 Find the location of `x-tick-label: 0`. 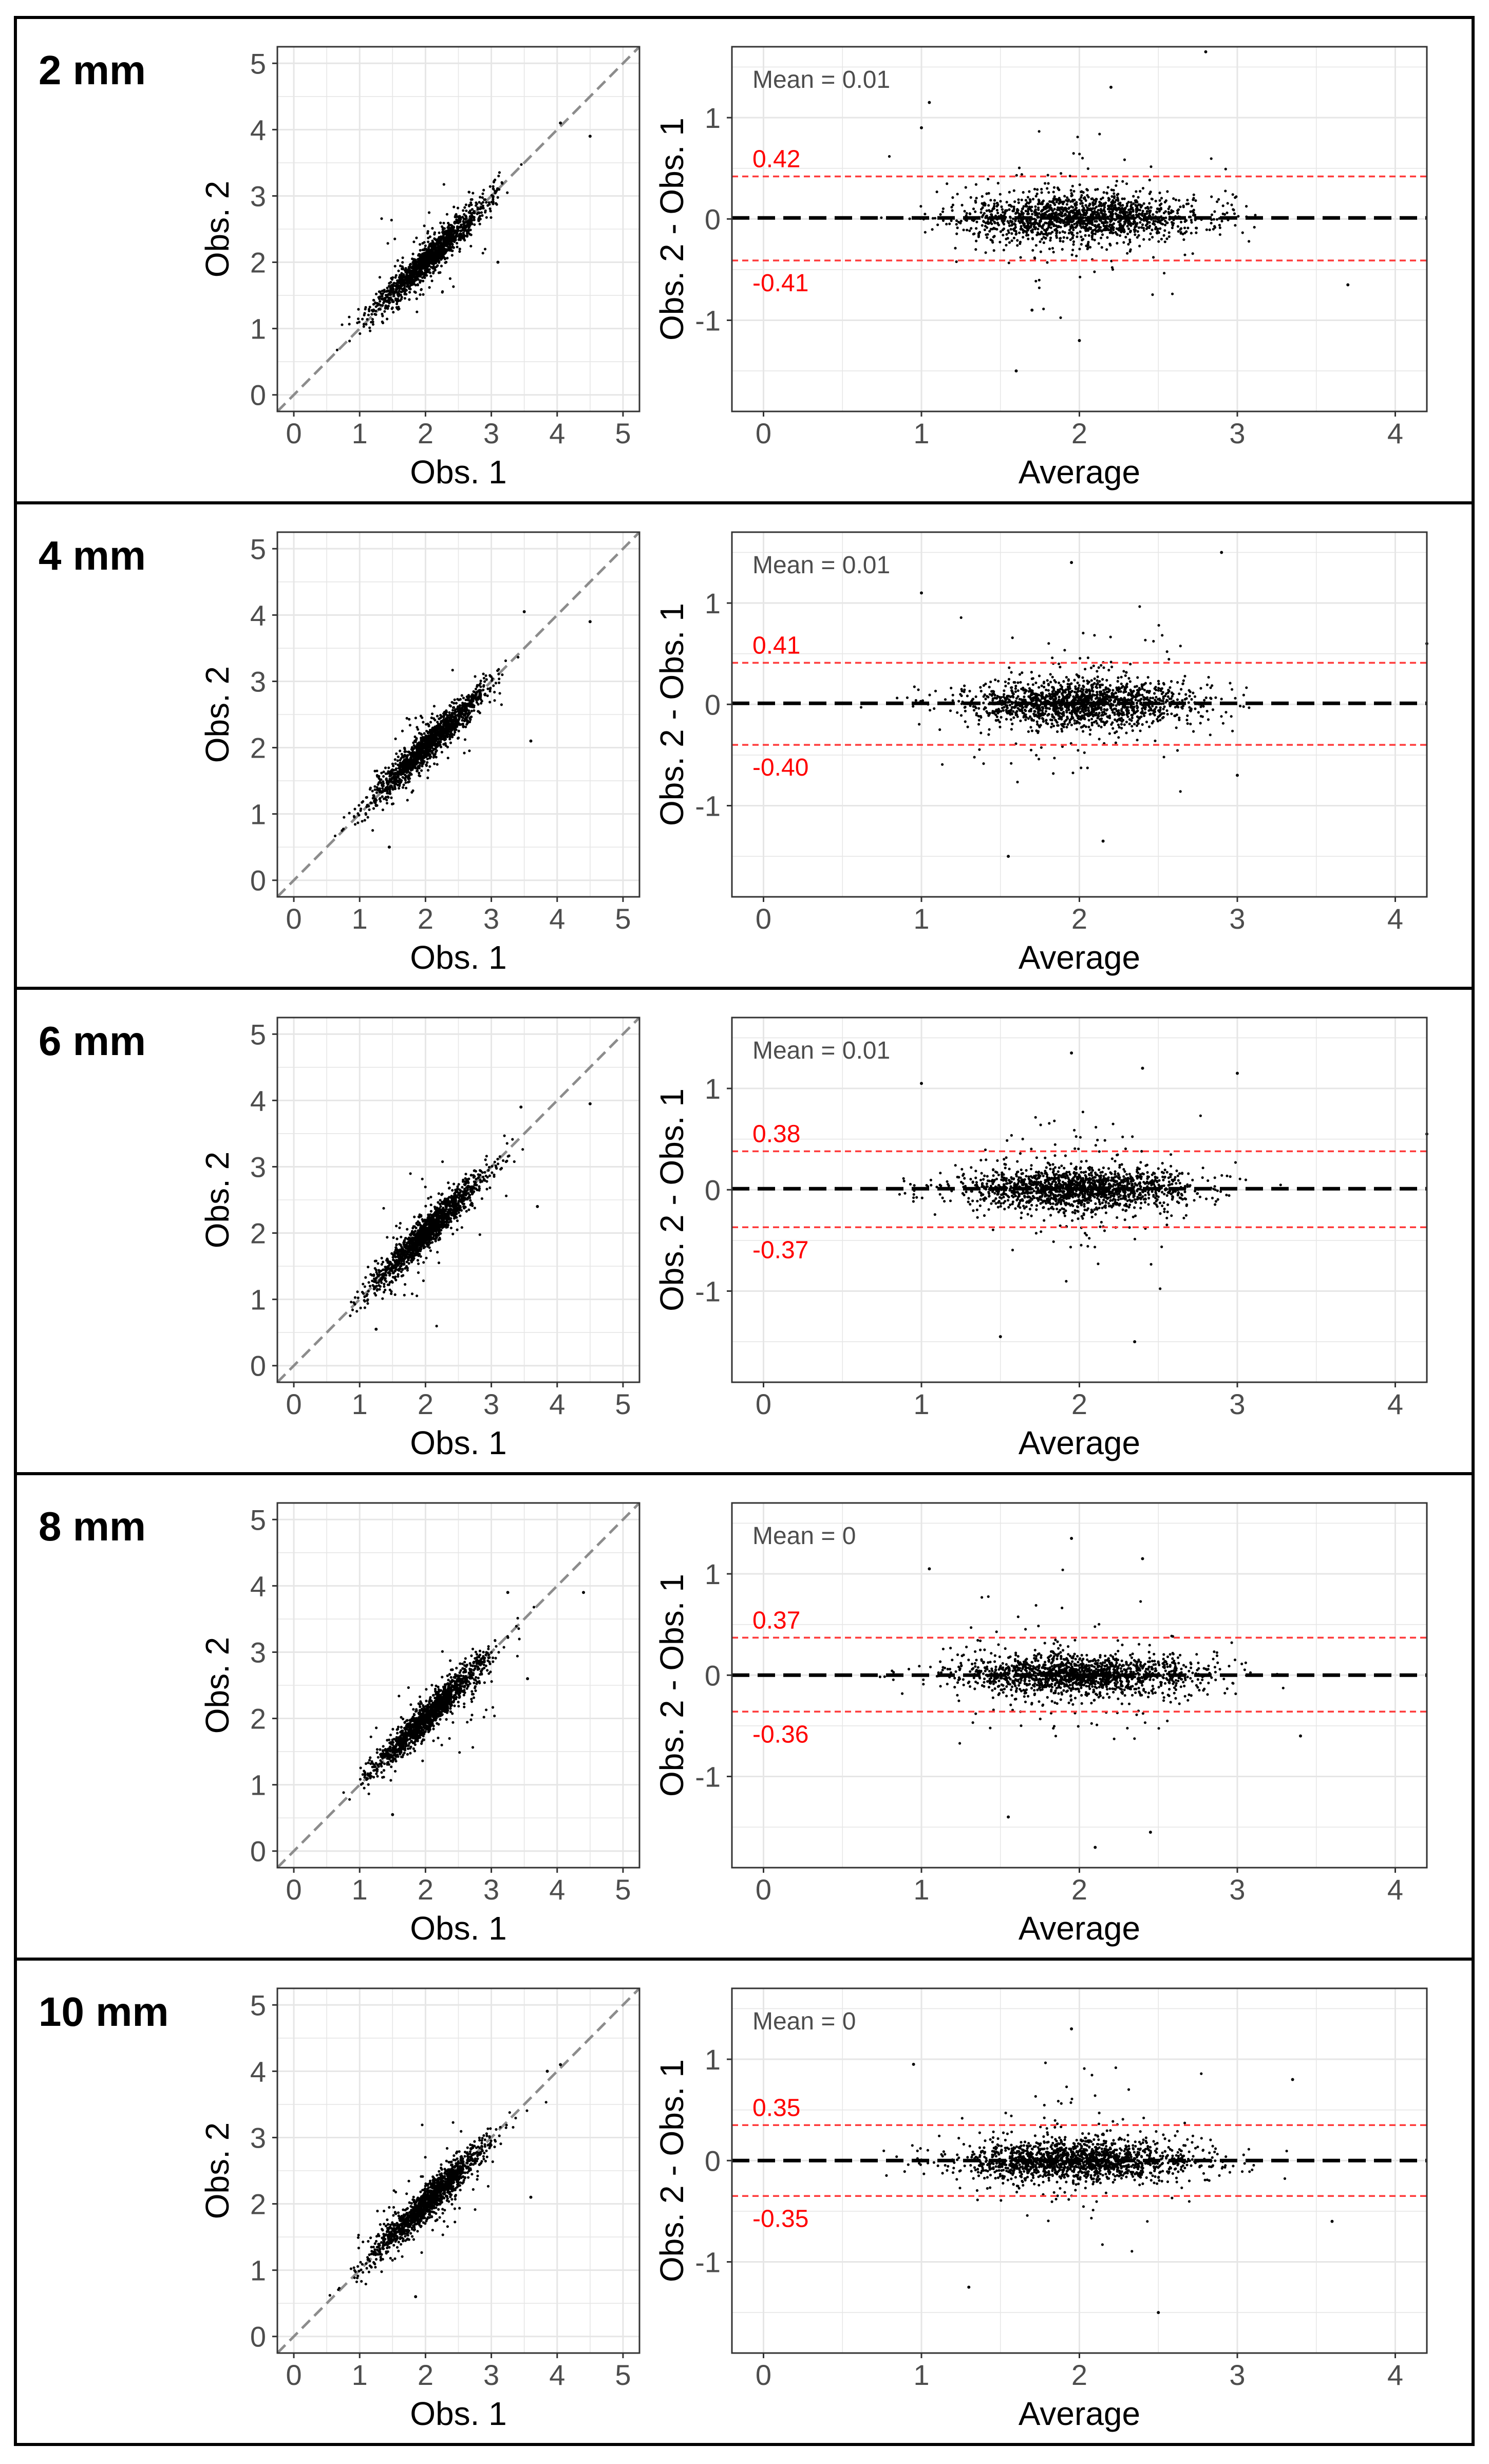

x-tick-label: 0 is located at coordinates (293, 433).